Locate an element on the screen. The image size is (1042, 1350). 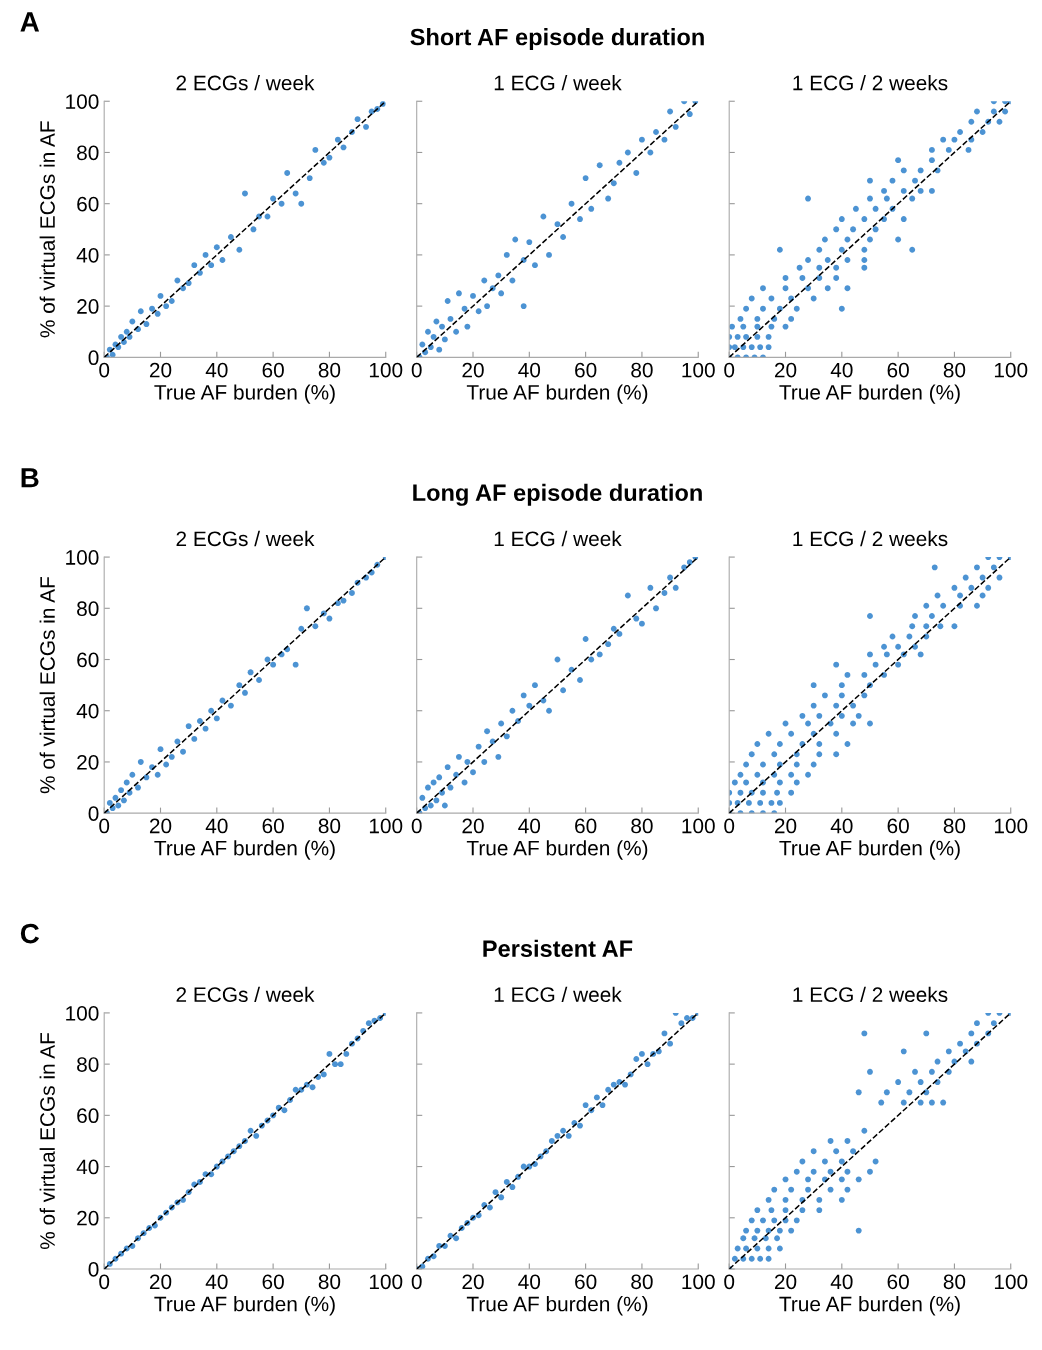
chart-title: Short AF episode duration is located at coordinates (557, 39).